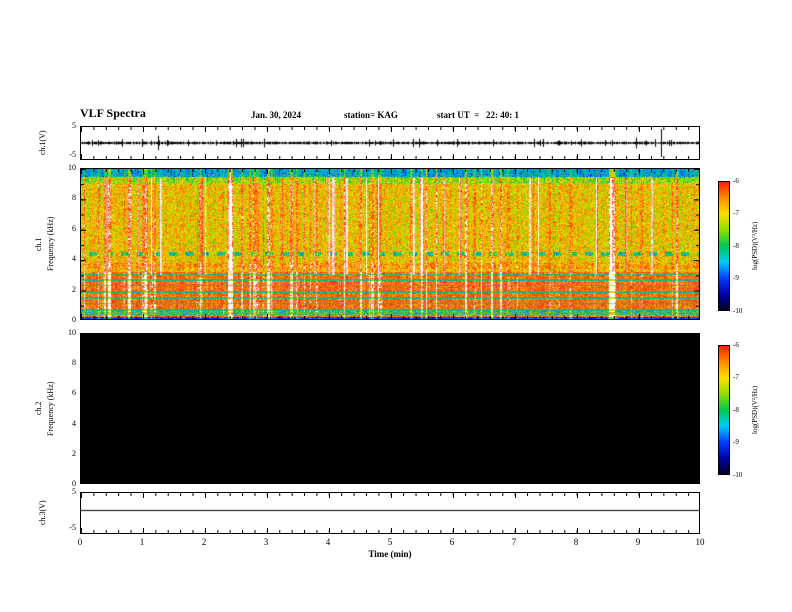 The height and width of the screenshot is (612, 792). What do you see at coordinates (390, 542) in the screenshot?
I see `x-tick-label: 5` at bounding box center [390, 542].